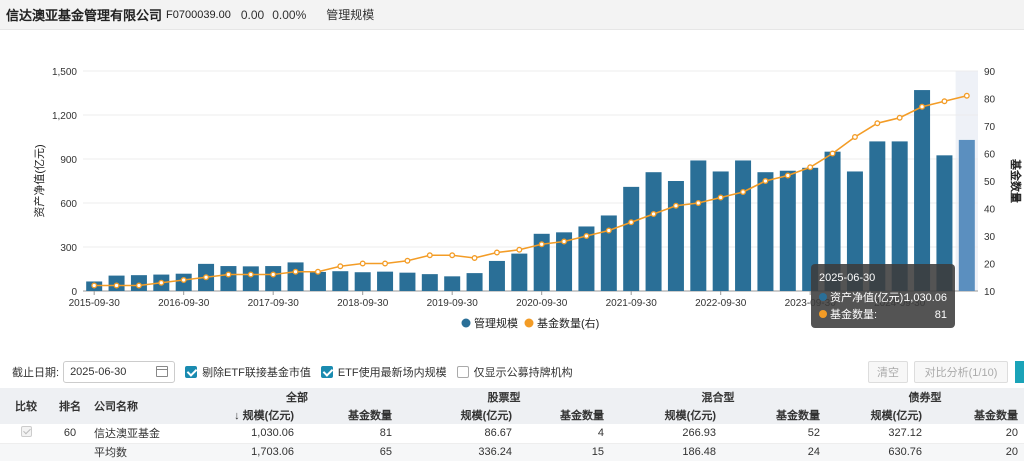 This screenshot has height=461, width=1024. Describe the element at coordinates (95, 303) in the screenshot. I see `x-tick-label: 2015-09-30` at that location.